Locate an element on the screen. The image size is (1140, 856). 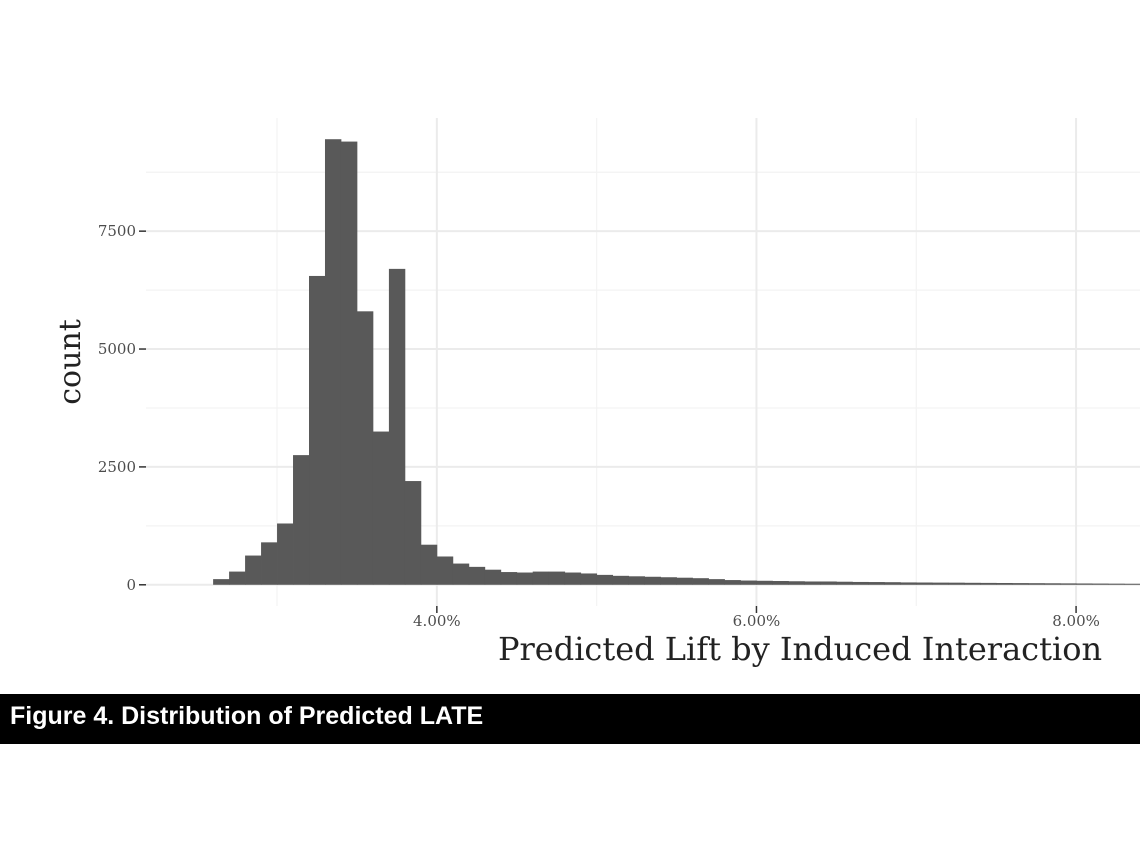
x-tick-label: 6.00% is located at coordinates (757, 621).